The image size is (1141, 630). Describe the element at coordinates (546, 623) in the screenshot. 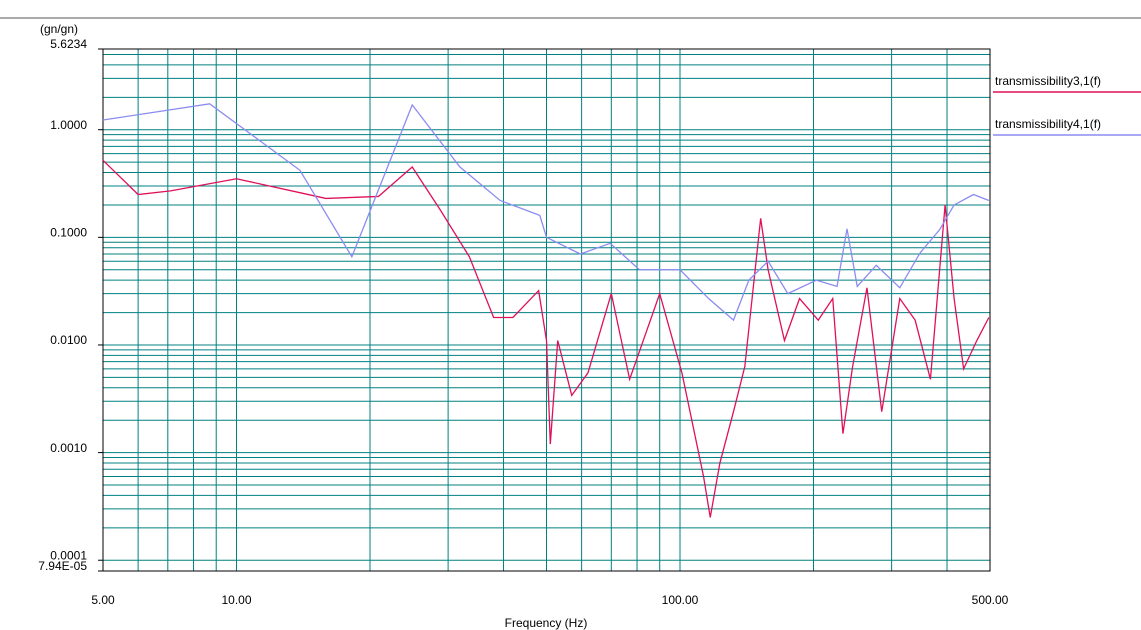

I see `x-axis-label: Frequency (Hz)` at that location.